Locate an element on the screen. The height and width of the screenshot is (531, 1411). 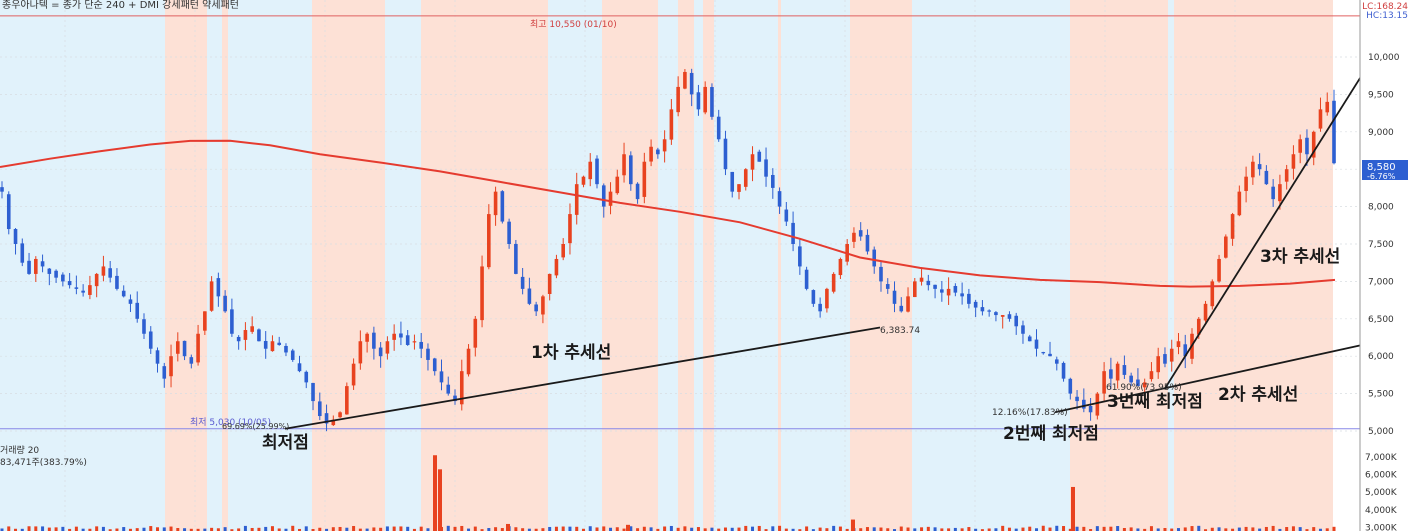
trendline2-label: 2차 추세선 is located at coordinates (1258, 395).